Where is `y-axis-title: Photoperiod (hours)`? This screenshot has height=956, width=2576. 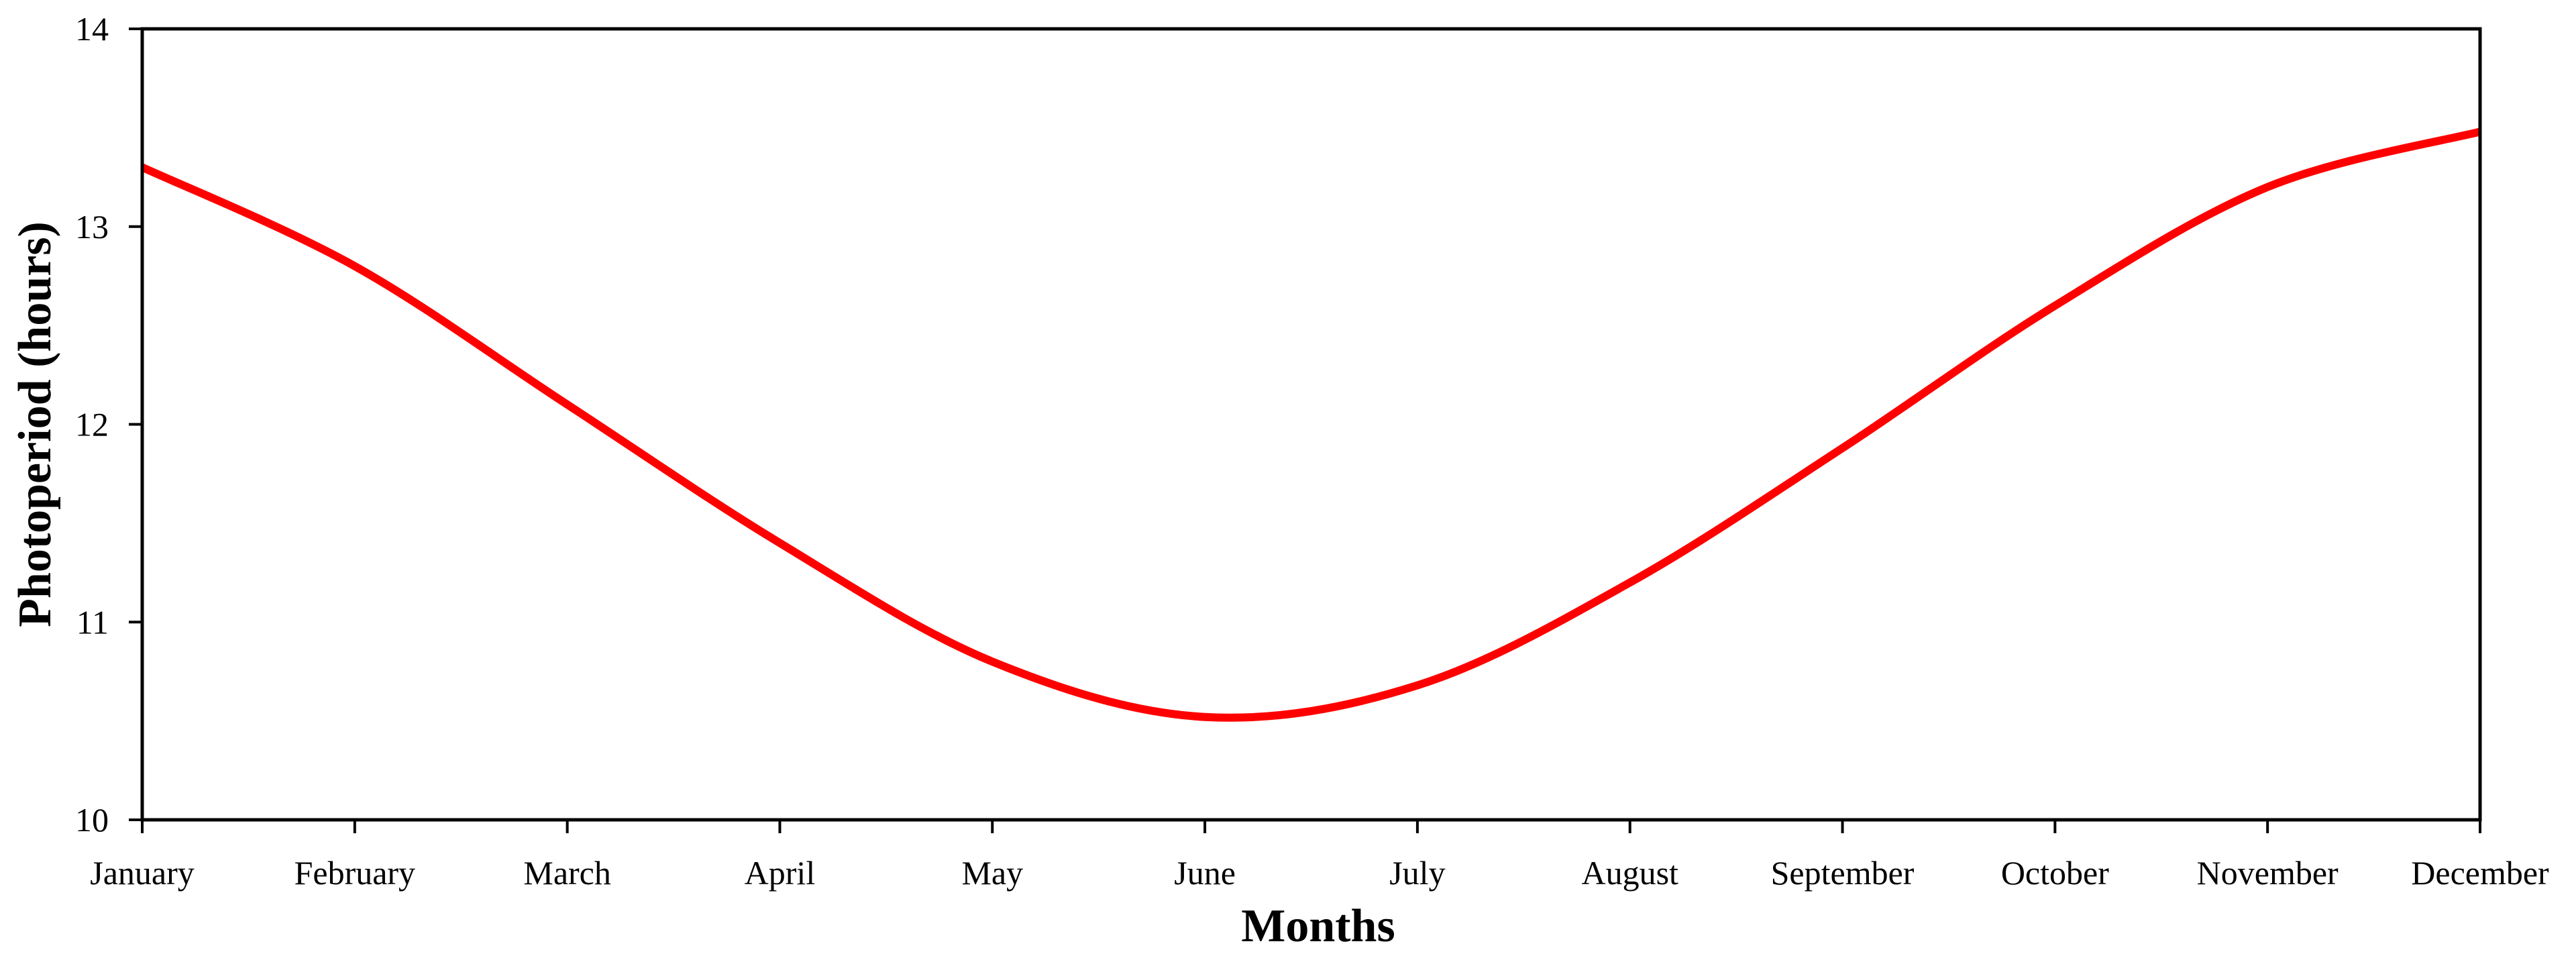 y-axis-title: Photoperiod (hours) is located at coordinates (35, 424).